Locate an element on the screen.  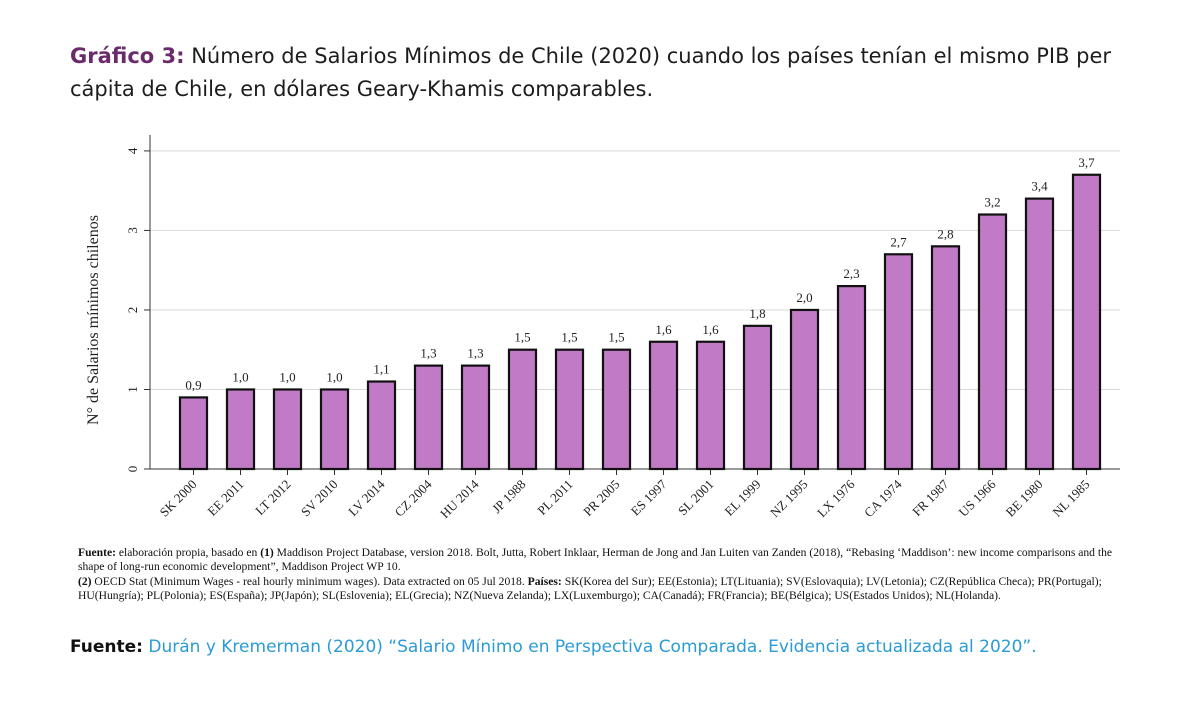
x-tick-label: FR 1987 is located at coordinates (930, 497).